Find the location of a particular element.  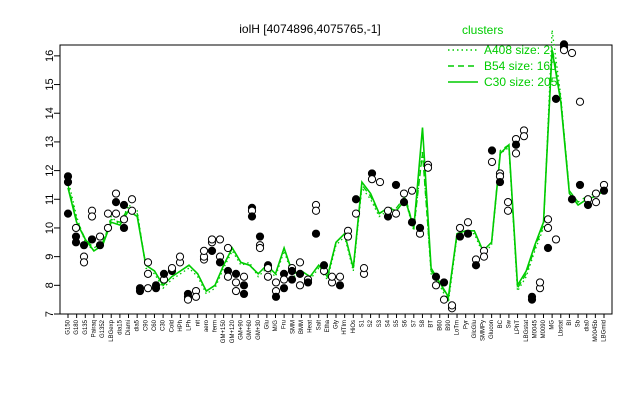

x-tick-label: LBGmid is located at coordinates (605, 331).